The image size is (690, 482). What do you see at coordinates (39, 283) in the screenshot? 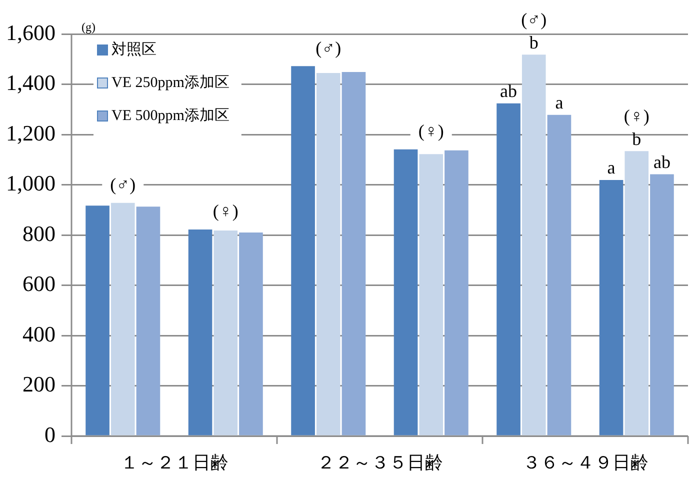
I see `y-tick-label: 600` at bounding box center [39, 283].